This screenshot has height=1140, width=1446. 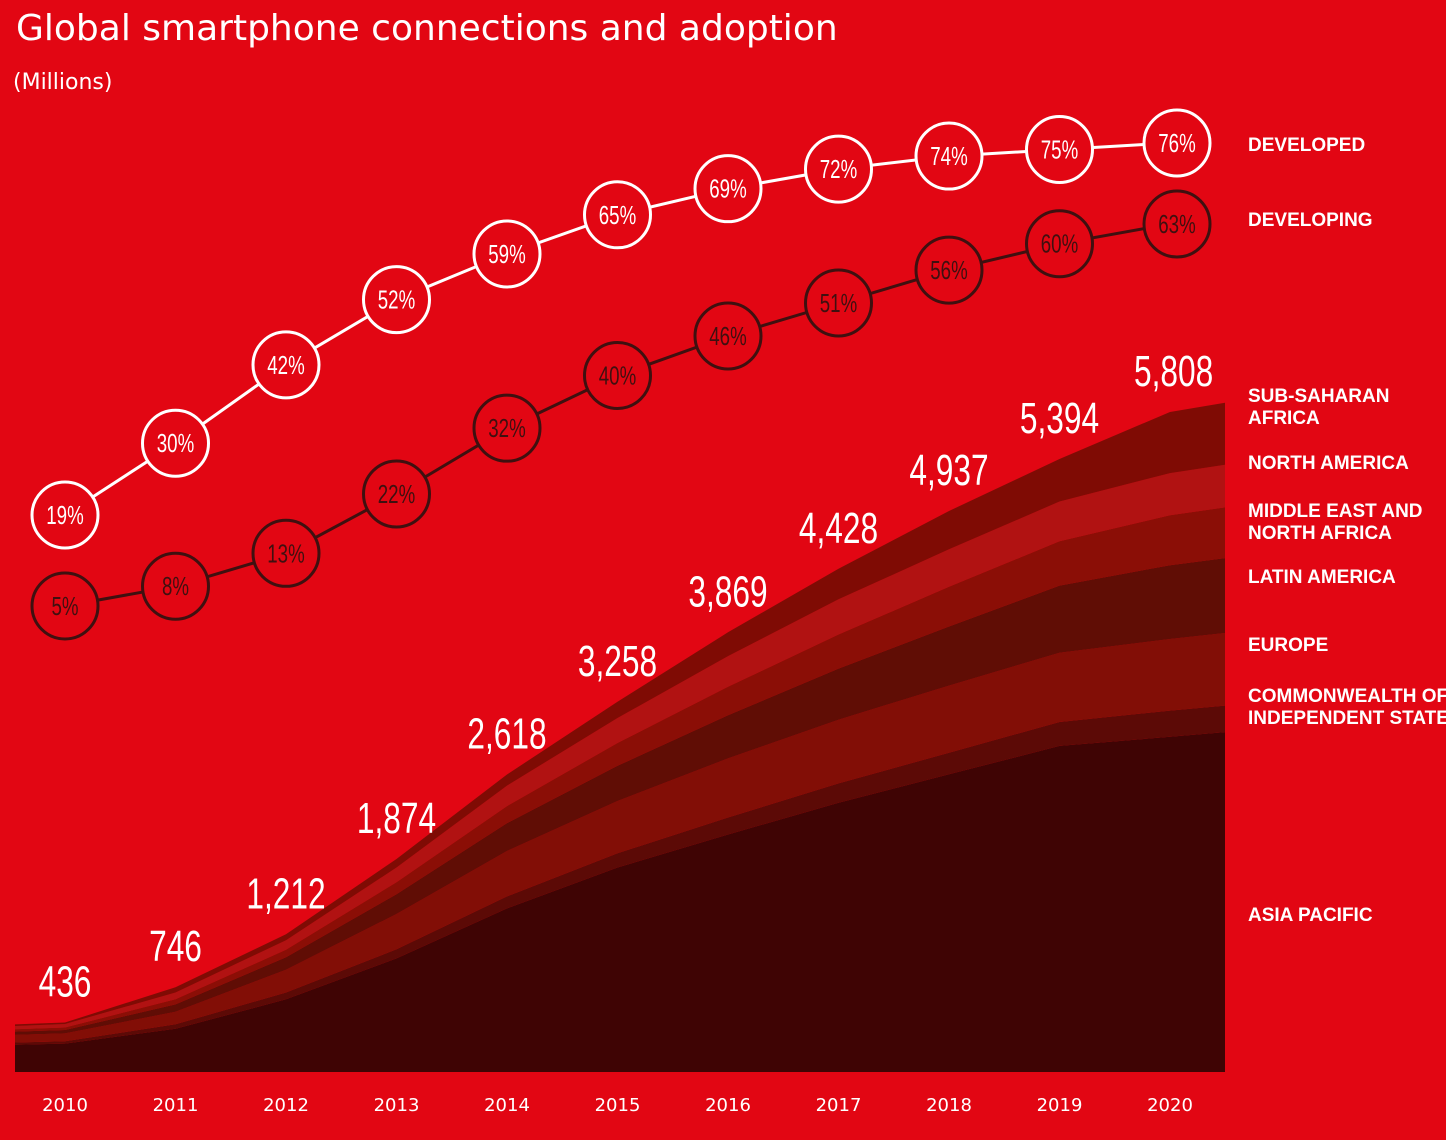 I want to click on total-label: 5,394, so click(x=1059, y=418).